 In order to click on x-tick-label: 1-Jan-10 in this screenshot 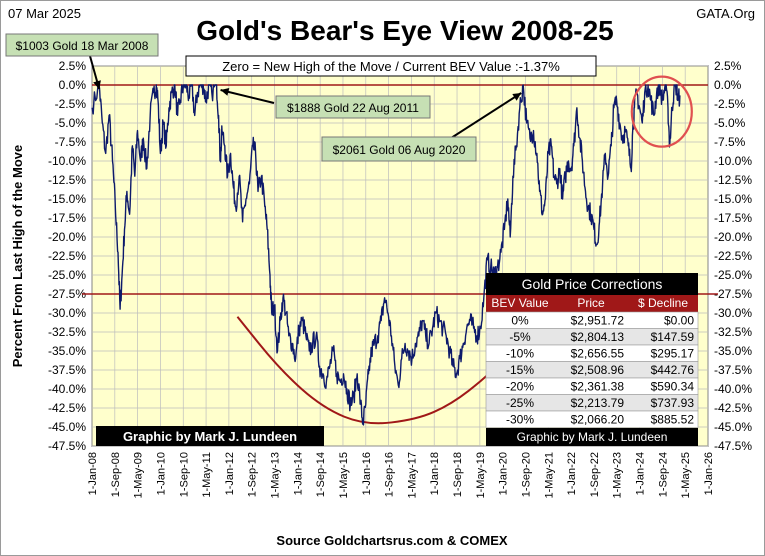, I will do `click(161, 473)`.